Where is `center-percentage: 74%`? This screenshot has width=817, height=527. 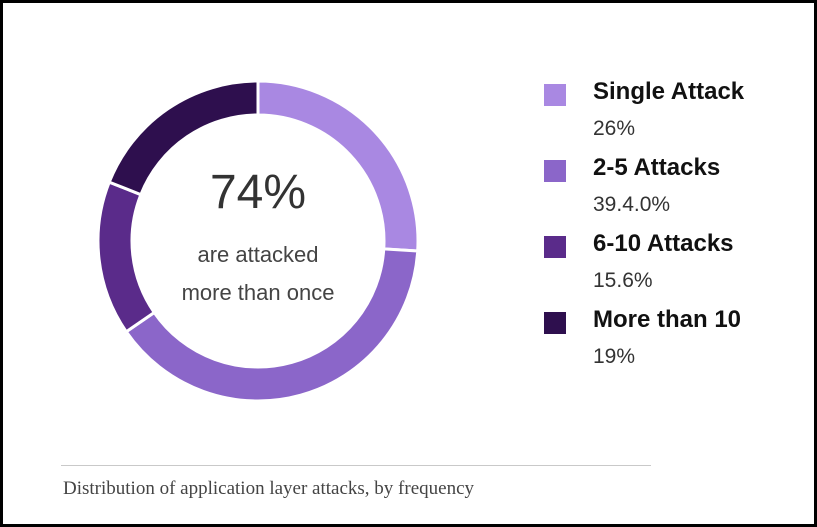
center-percentage: 74% is located at coordinates (258, 192).